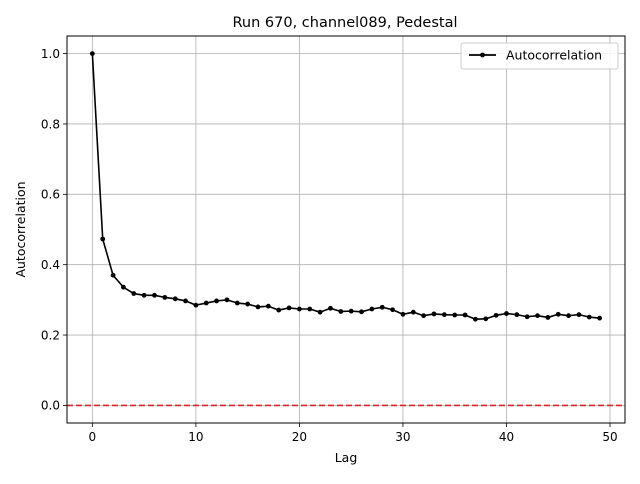  What do you see at coordinates (353, 433) in the screenshot?
I see `x-axis: 0 10 20 30 40 50` at bounding box center [353, 433].